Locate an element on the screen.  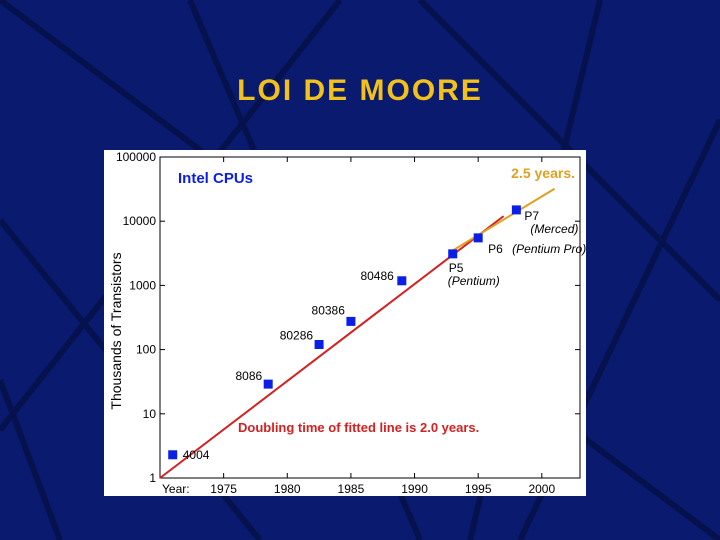
y-tick-label: 1000 is located at coordinates (142, 285).